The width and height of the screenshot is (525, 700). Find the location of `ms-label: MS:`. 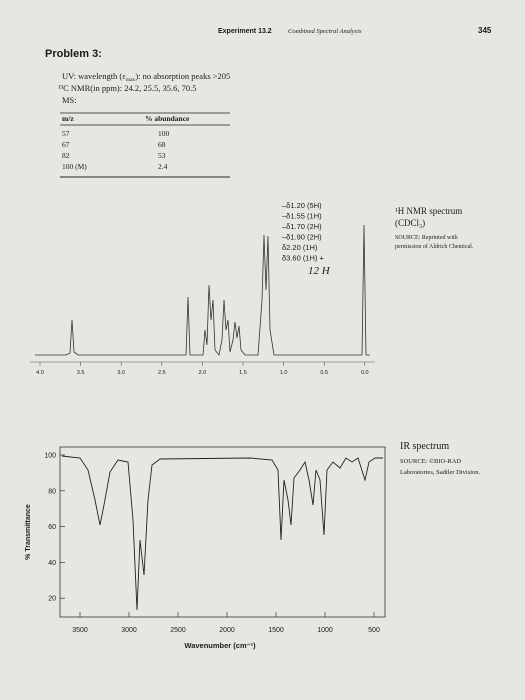

ms-label: MS: is located at coordinates (69, 100).